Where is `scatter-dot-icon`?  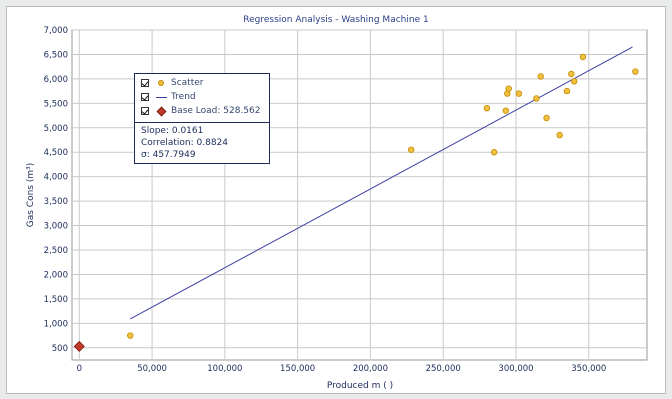
scatter-dot-icon is located at coordinates (161, 83).